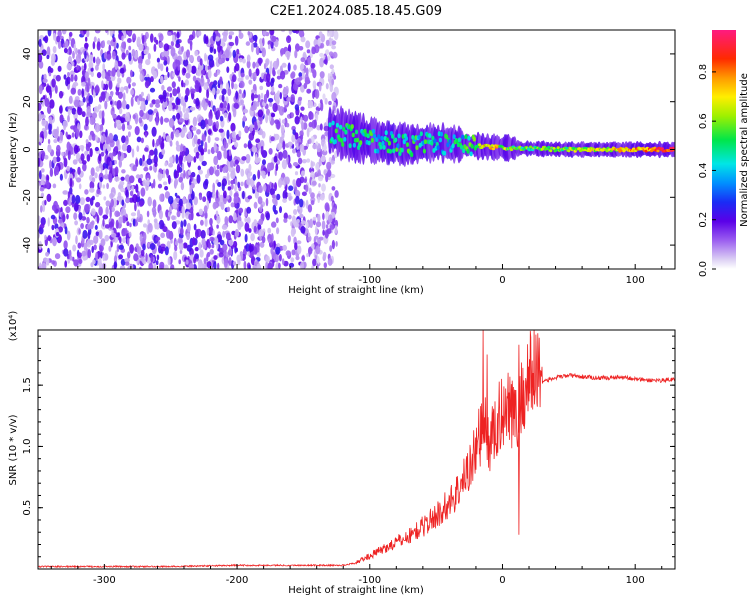 The image size is (750, 600). Describe the element at coordinates (703, 269) in the screenshot. I see `colorbar-tick-label: 0.0` at that location.